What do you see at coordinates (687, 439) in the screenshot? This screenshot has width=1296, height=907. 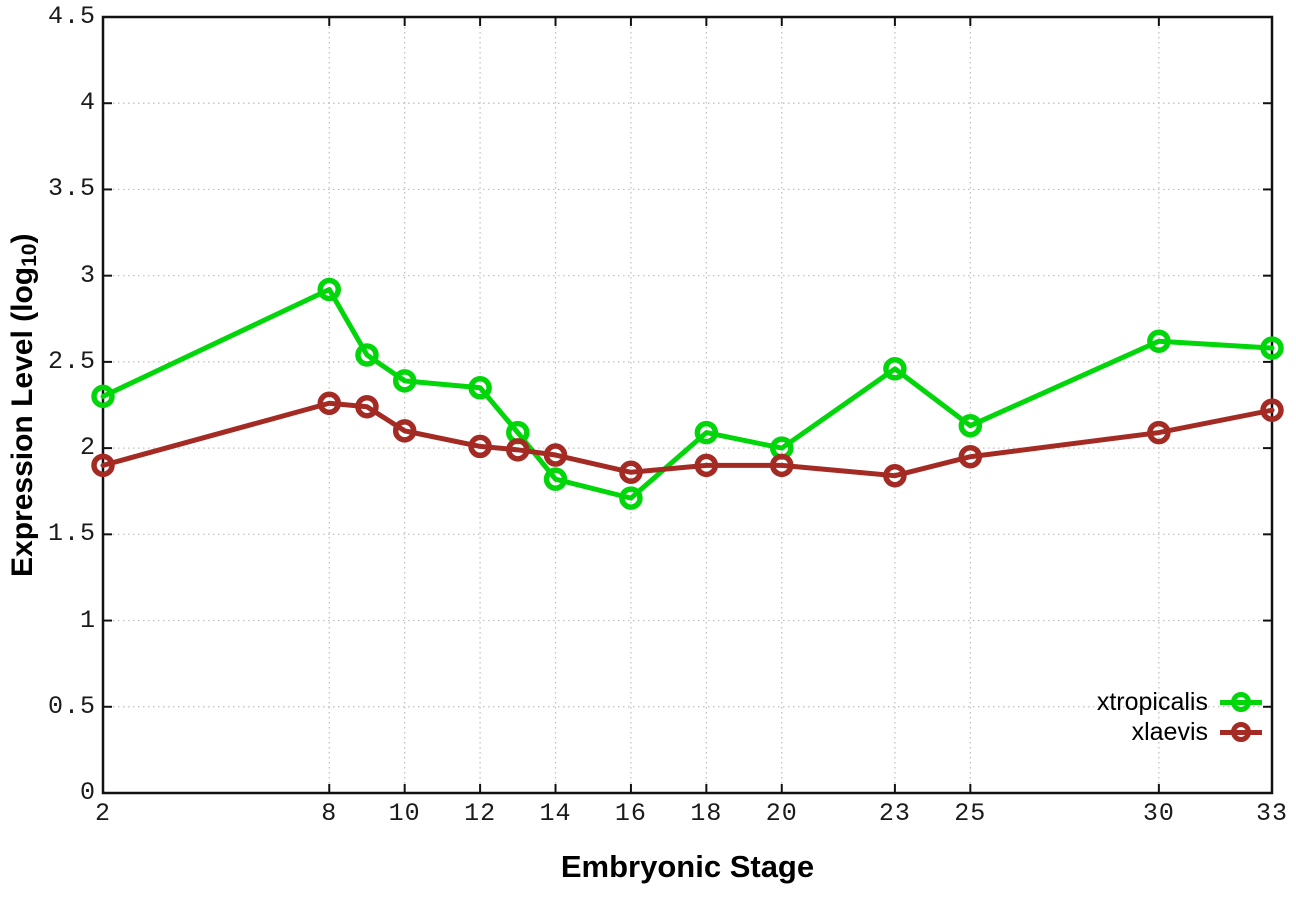 I see `series-line-xlaevis` at bounding box center [687, 439].